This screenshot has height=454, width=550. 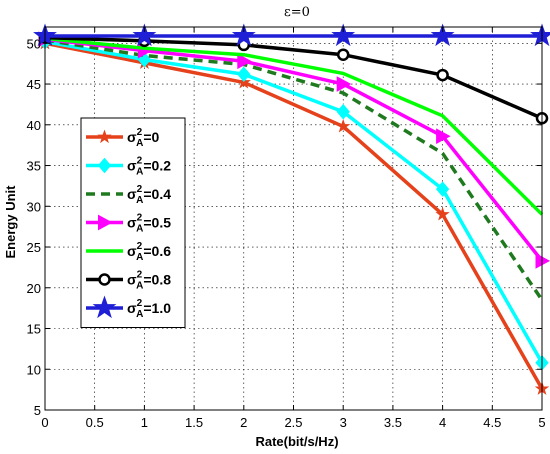 I want to click on legend-label: σ2 A=0.5, so click(x=149, y=224).